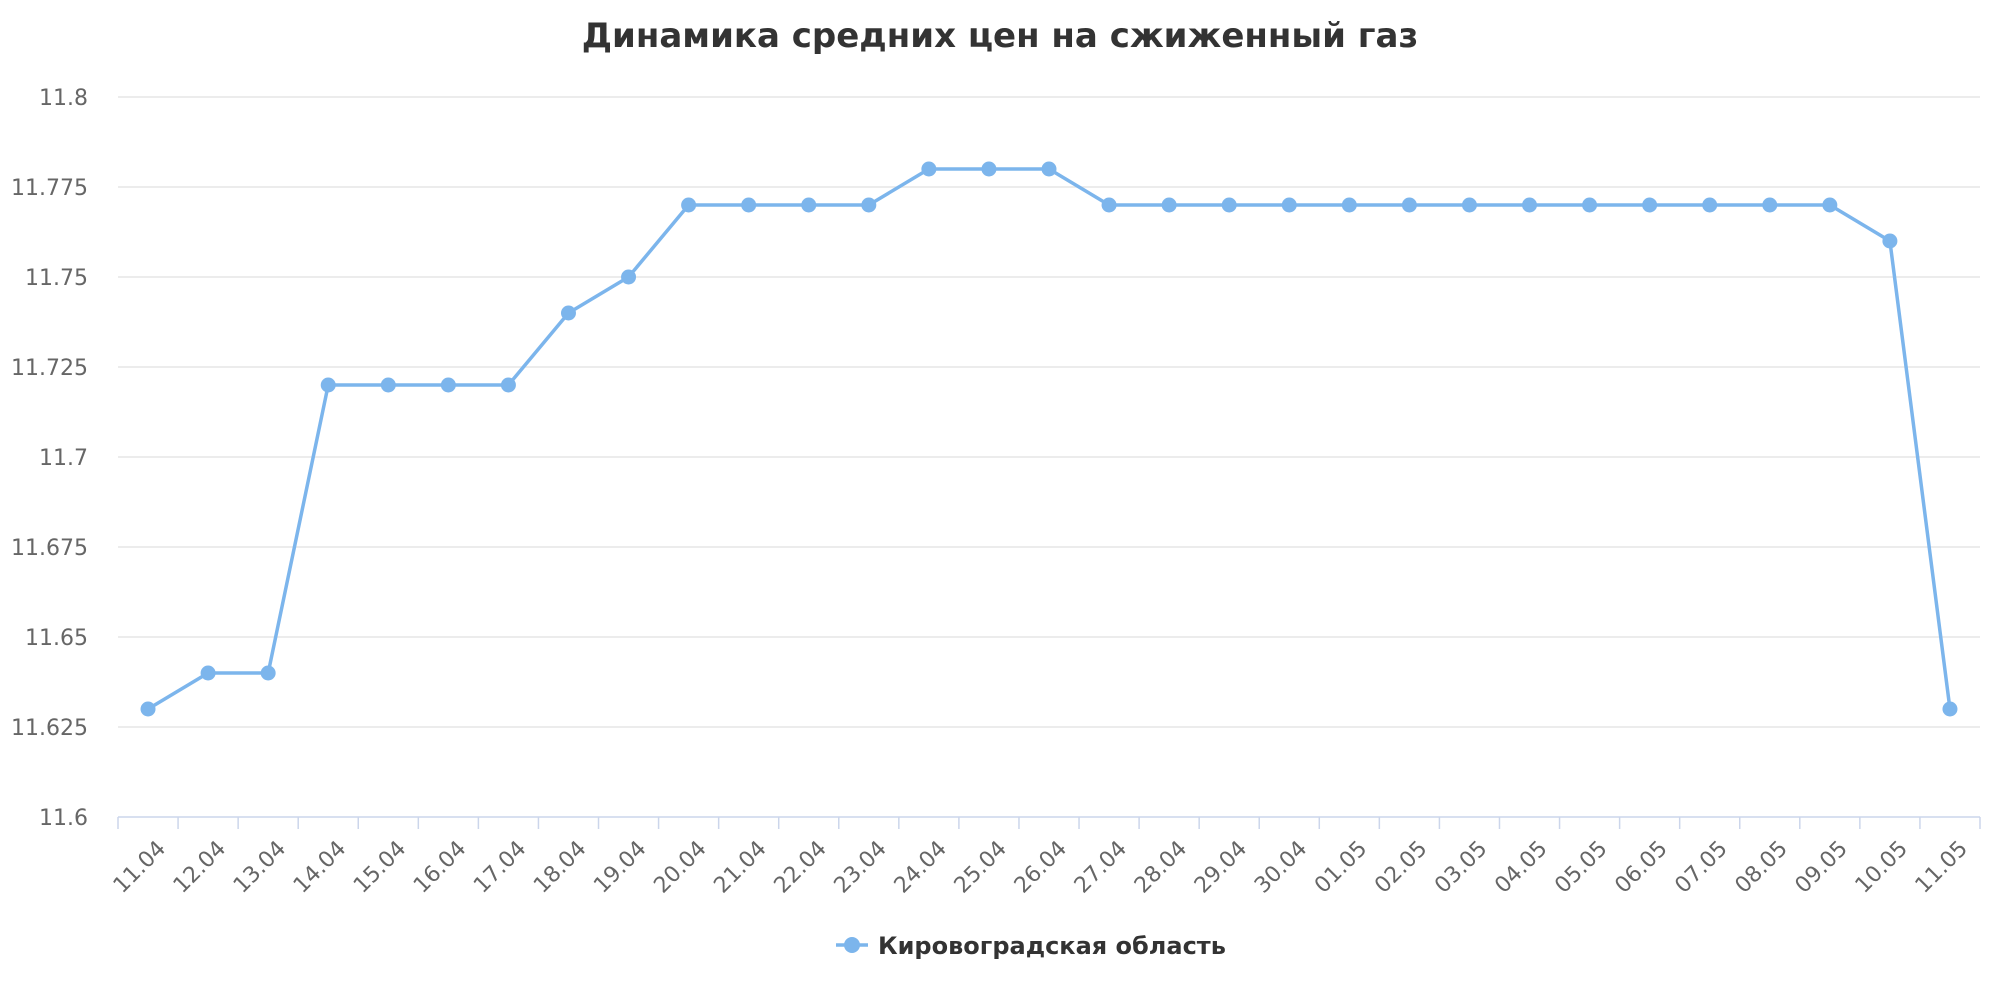 This screenshot has width=2000, height=1000. I want to click on x-tick-label: 01.05, so click(1341, 867).